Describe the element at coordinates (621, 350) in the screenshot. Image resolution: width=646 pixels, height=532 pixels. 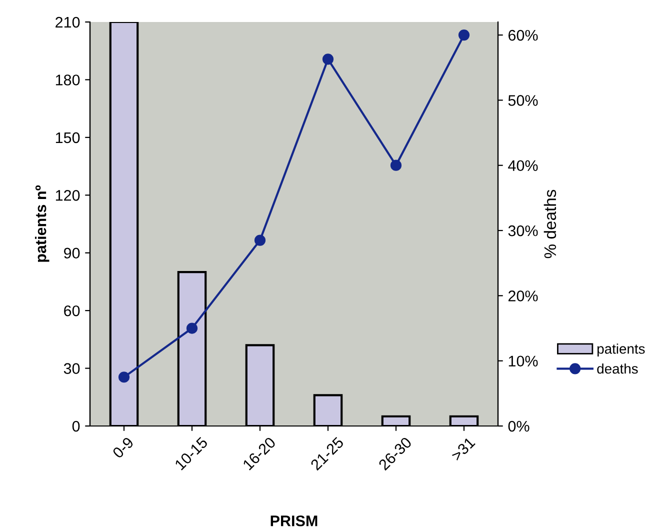
I see `legend-label: patients` at that location.